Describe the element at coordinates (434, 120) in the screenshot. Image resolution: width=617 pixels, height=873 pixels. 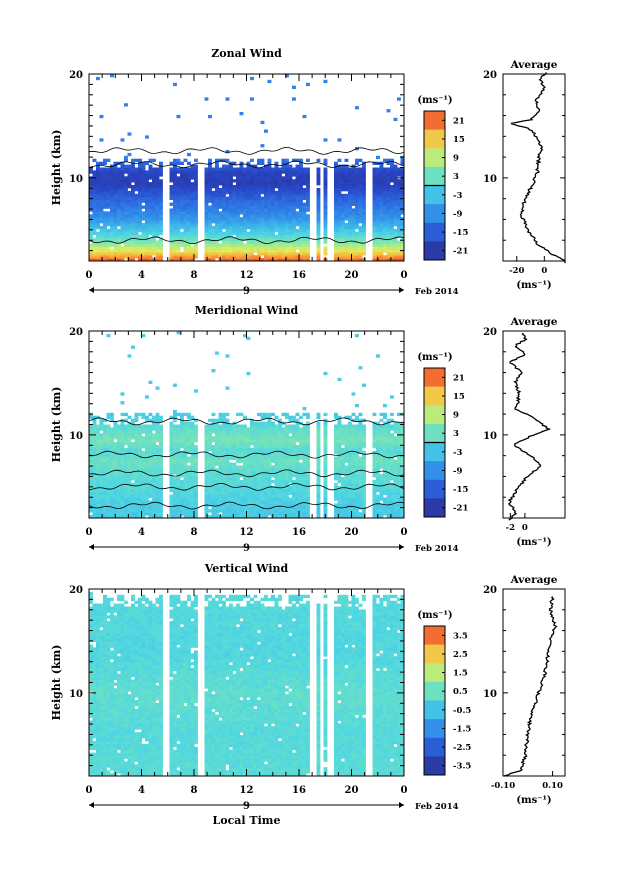
I see `colorbar-band` at that location.